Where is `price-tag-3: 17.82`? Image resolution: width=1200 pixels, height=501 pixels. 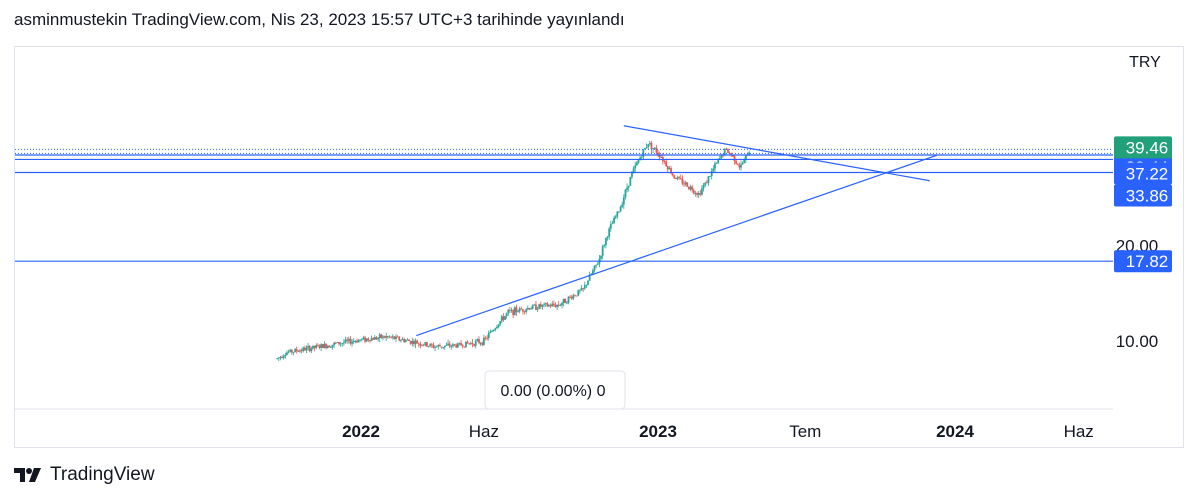 price-tag-3: 17.82 is located at coordinates (1147, 261).